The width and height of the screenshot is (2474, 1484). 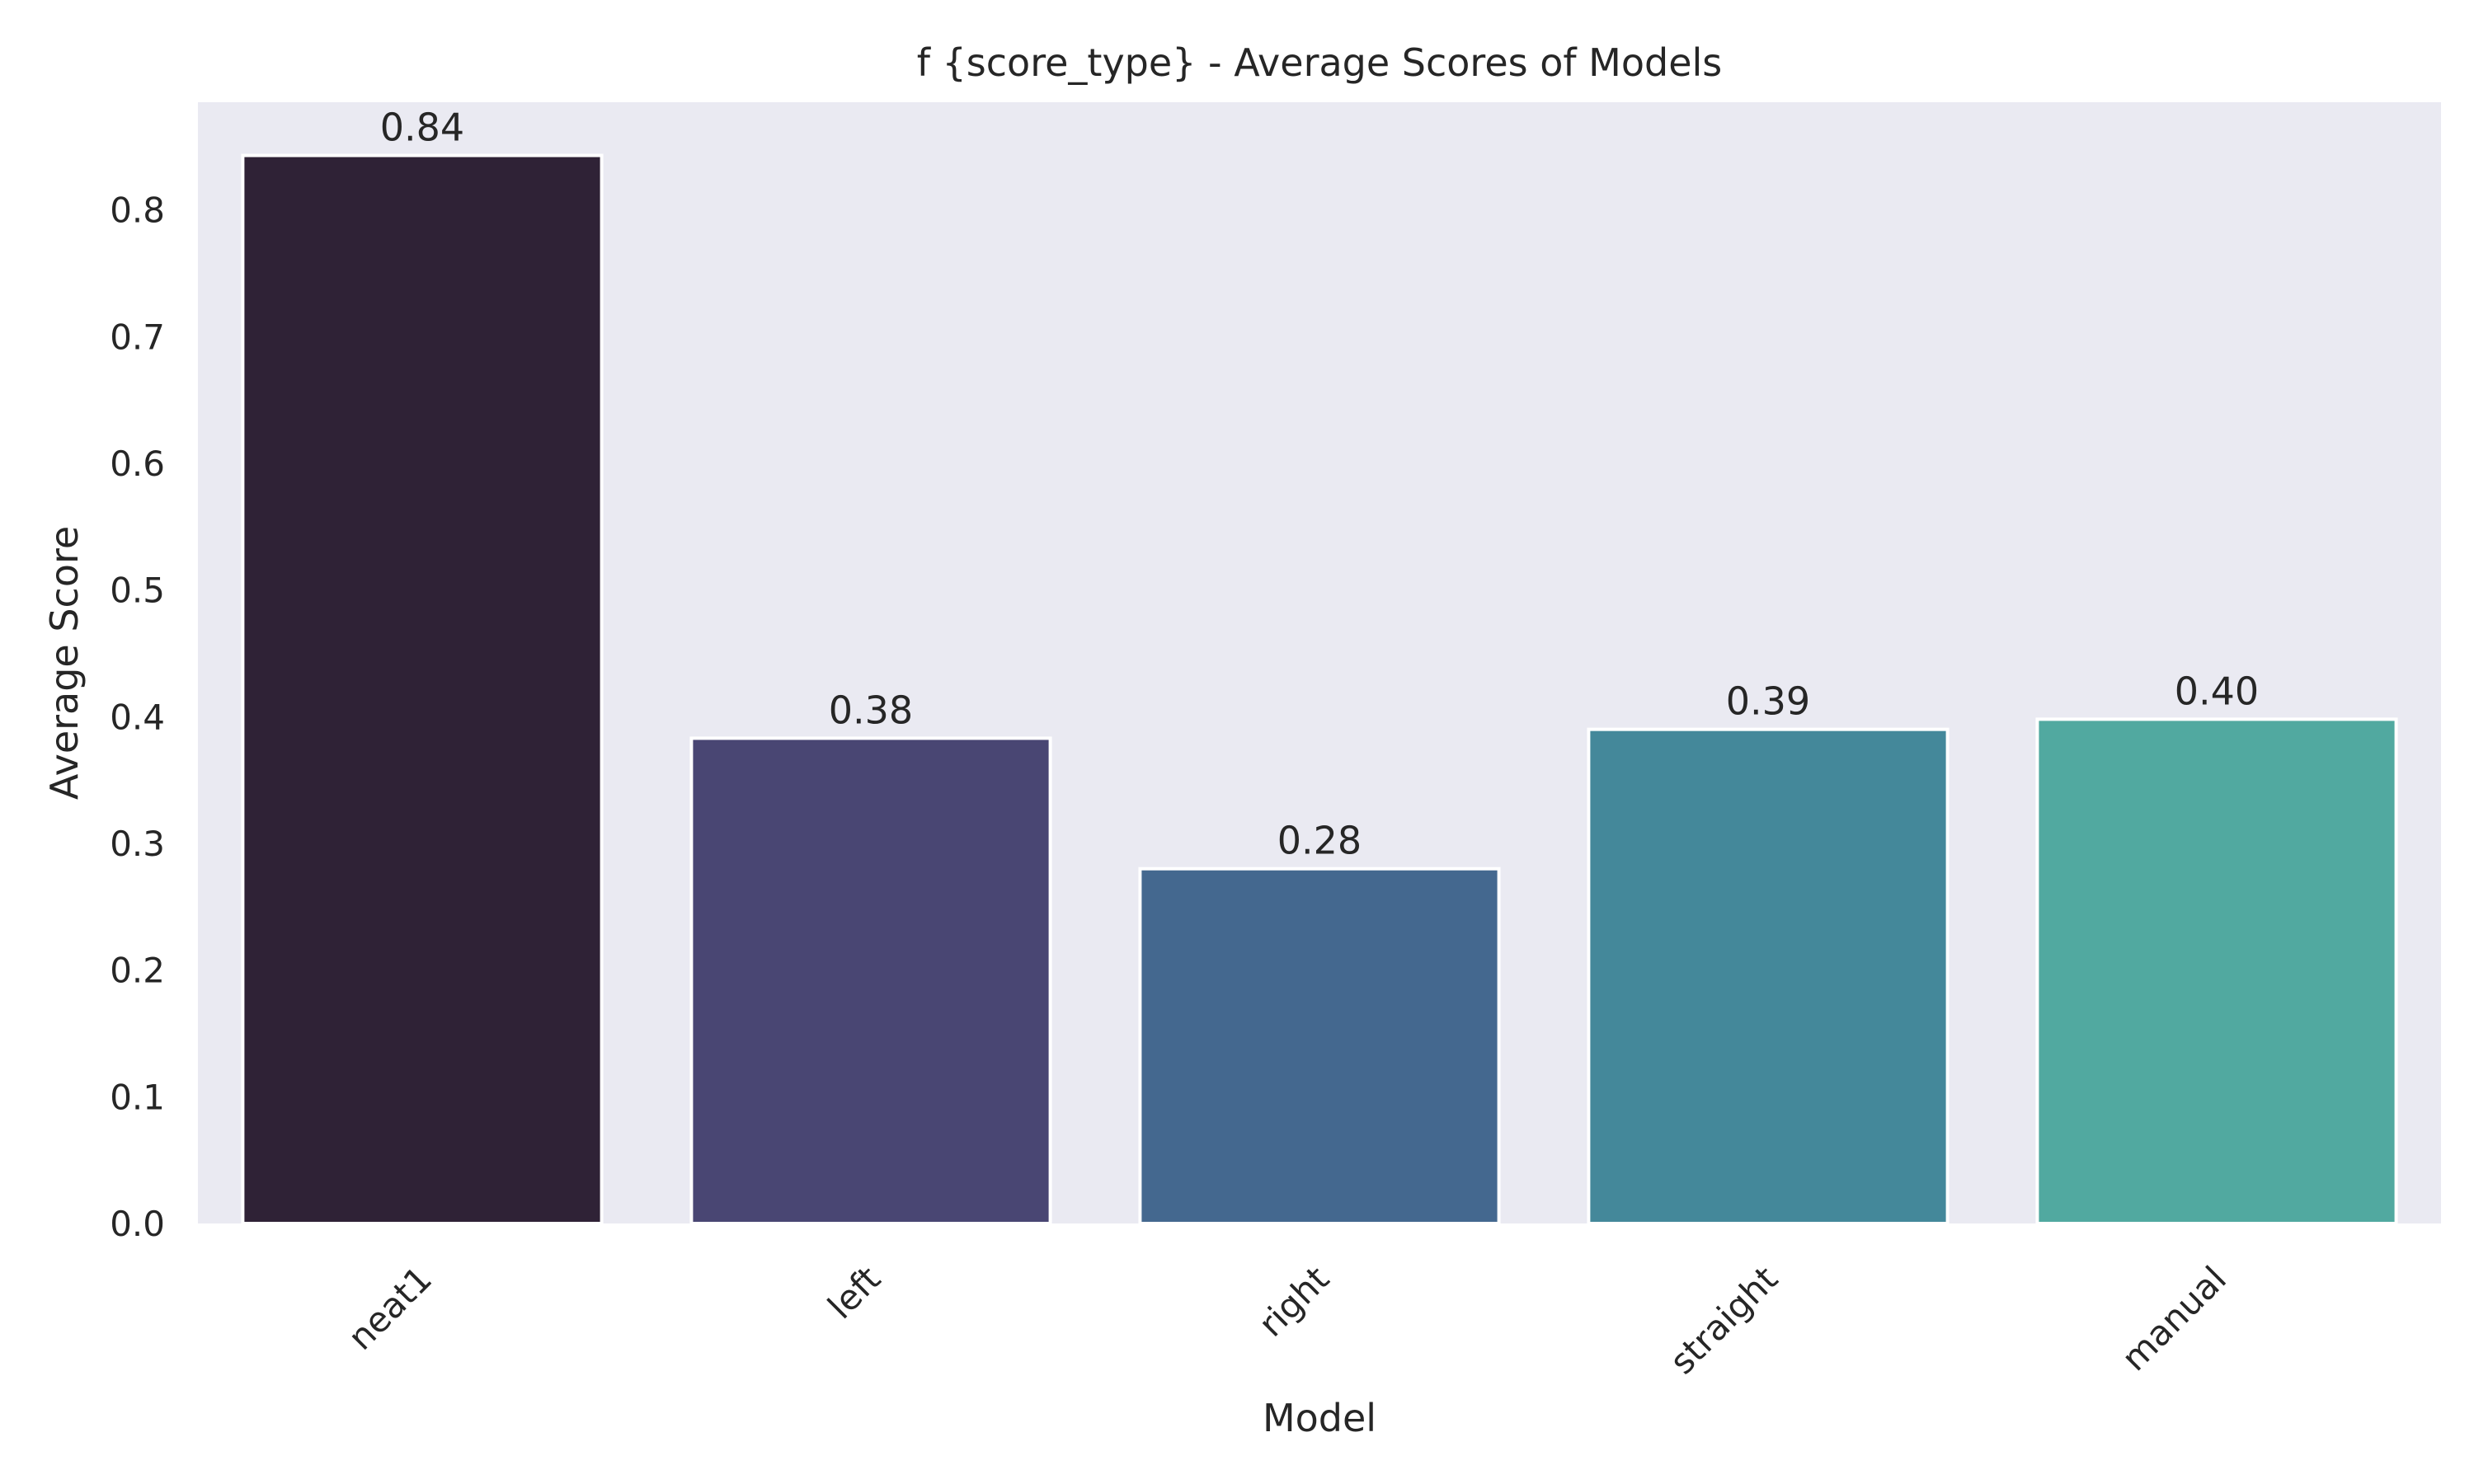 What do you see at coordinates (64, 663) in the screenshot?
I see `y-axis-label: Average Score` at bounding box center [64, 663].